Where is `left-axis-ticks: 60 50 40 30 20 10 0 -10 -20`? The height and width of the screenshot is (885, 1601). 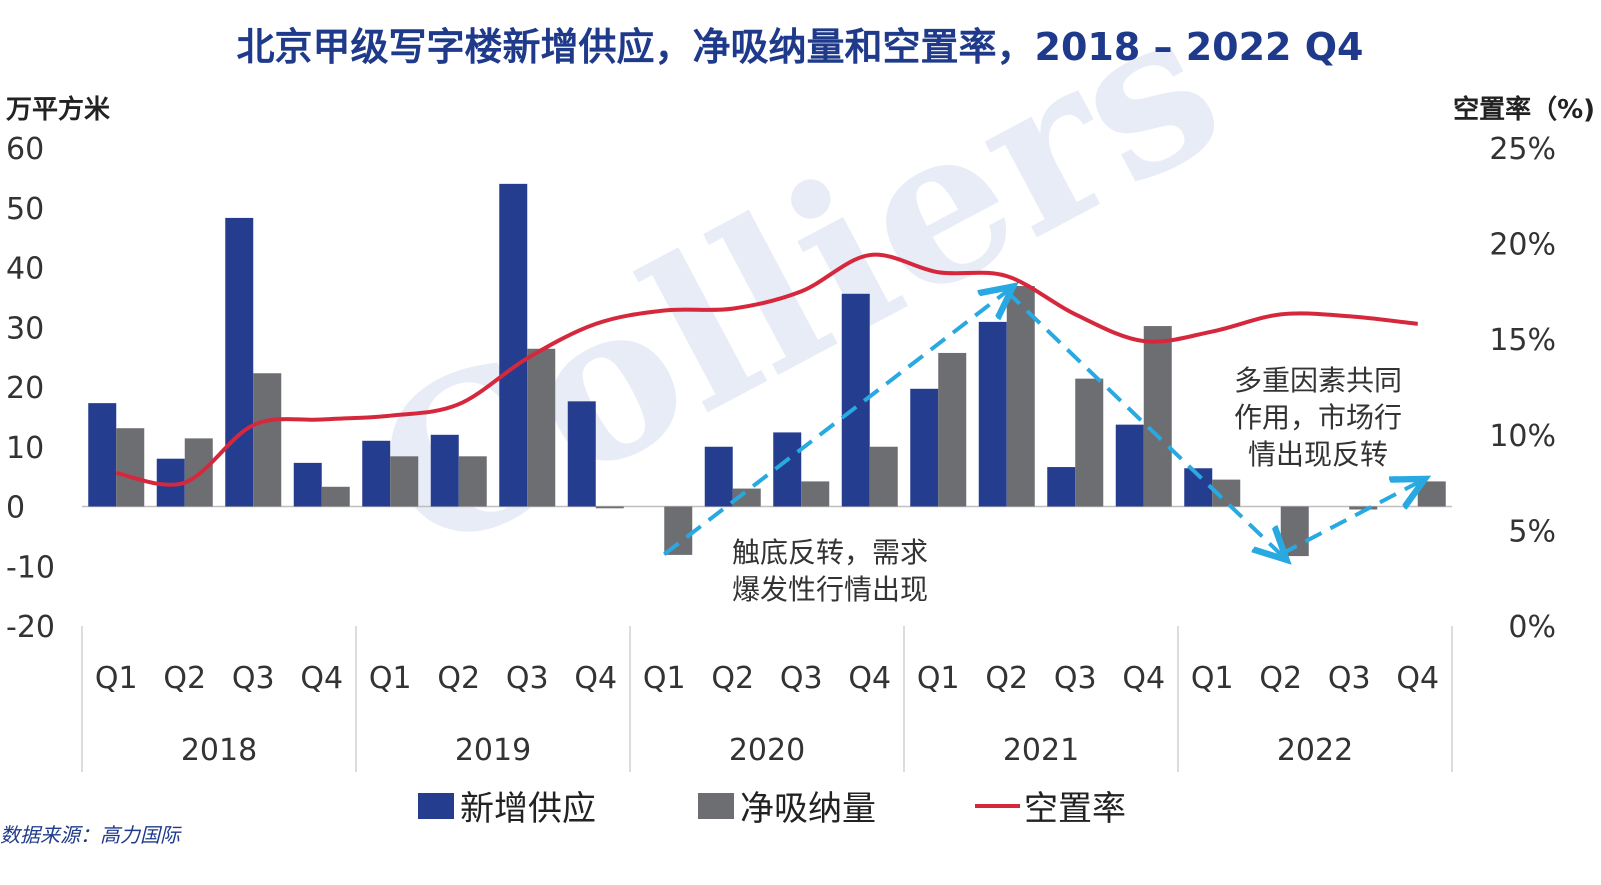
left-axis-ticks: 60 50 40 30 20 10 0 -10 -20 is located at coordinates (30, 388).